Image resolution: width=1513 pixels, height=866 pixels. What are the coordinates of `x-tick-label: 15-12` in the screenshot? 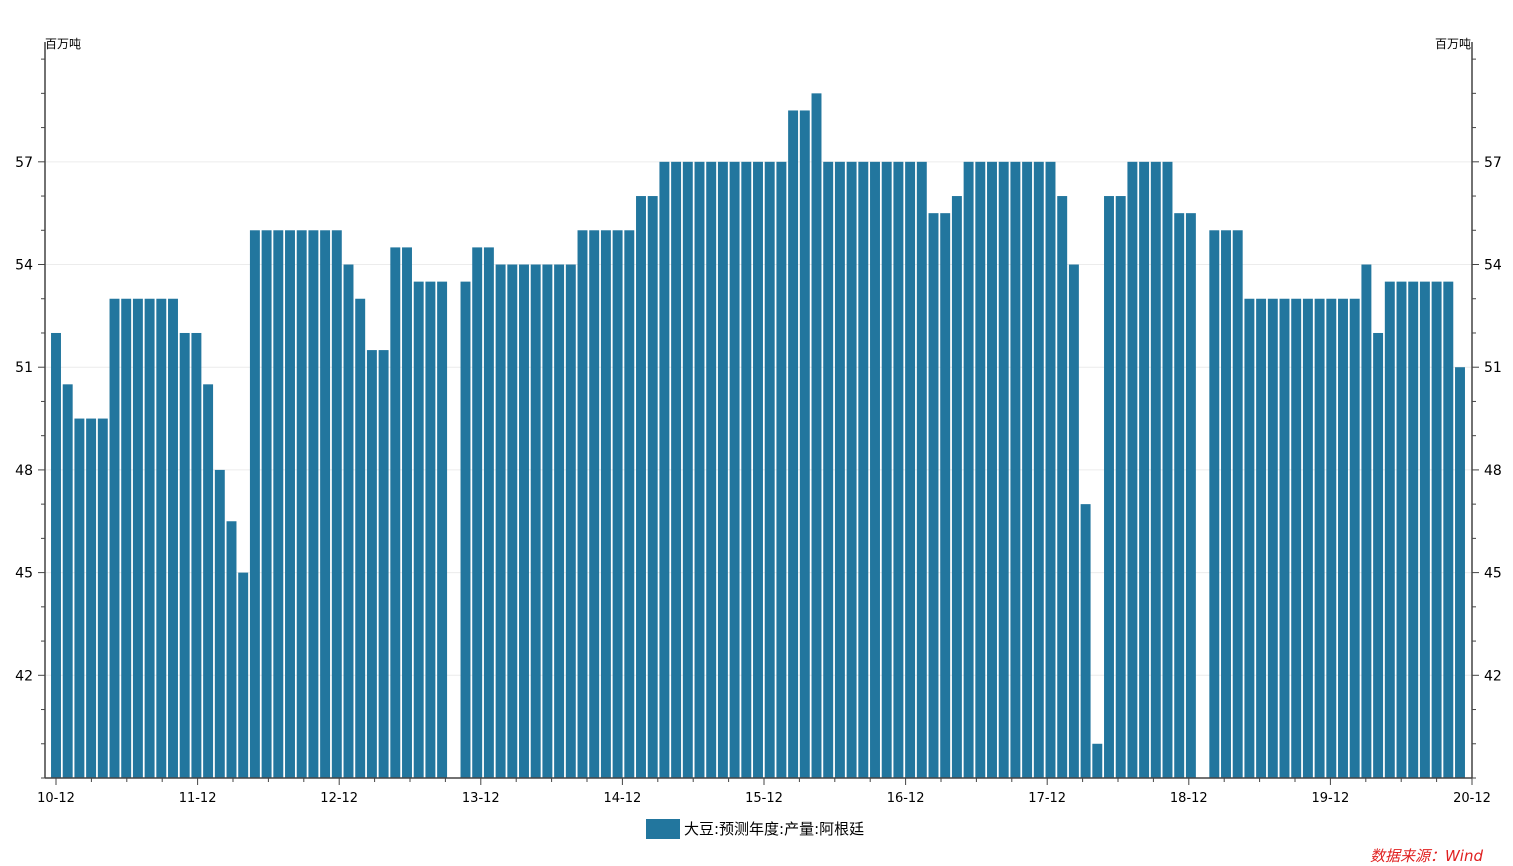 It's located at (764, 798).